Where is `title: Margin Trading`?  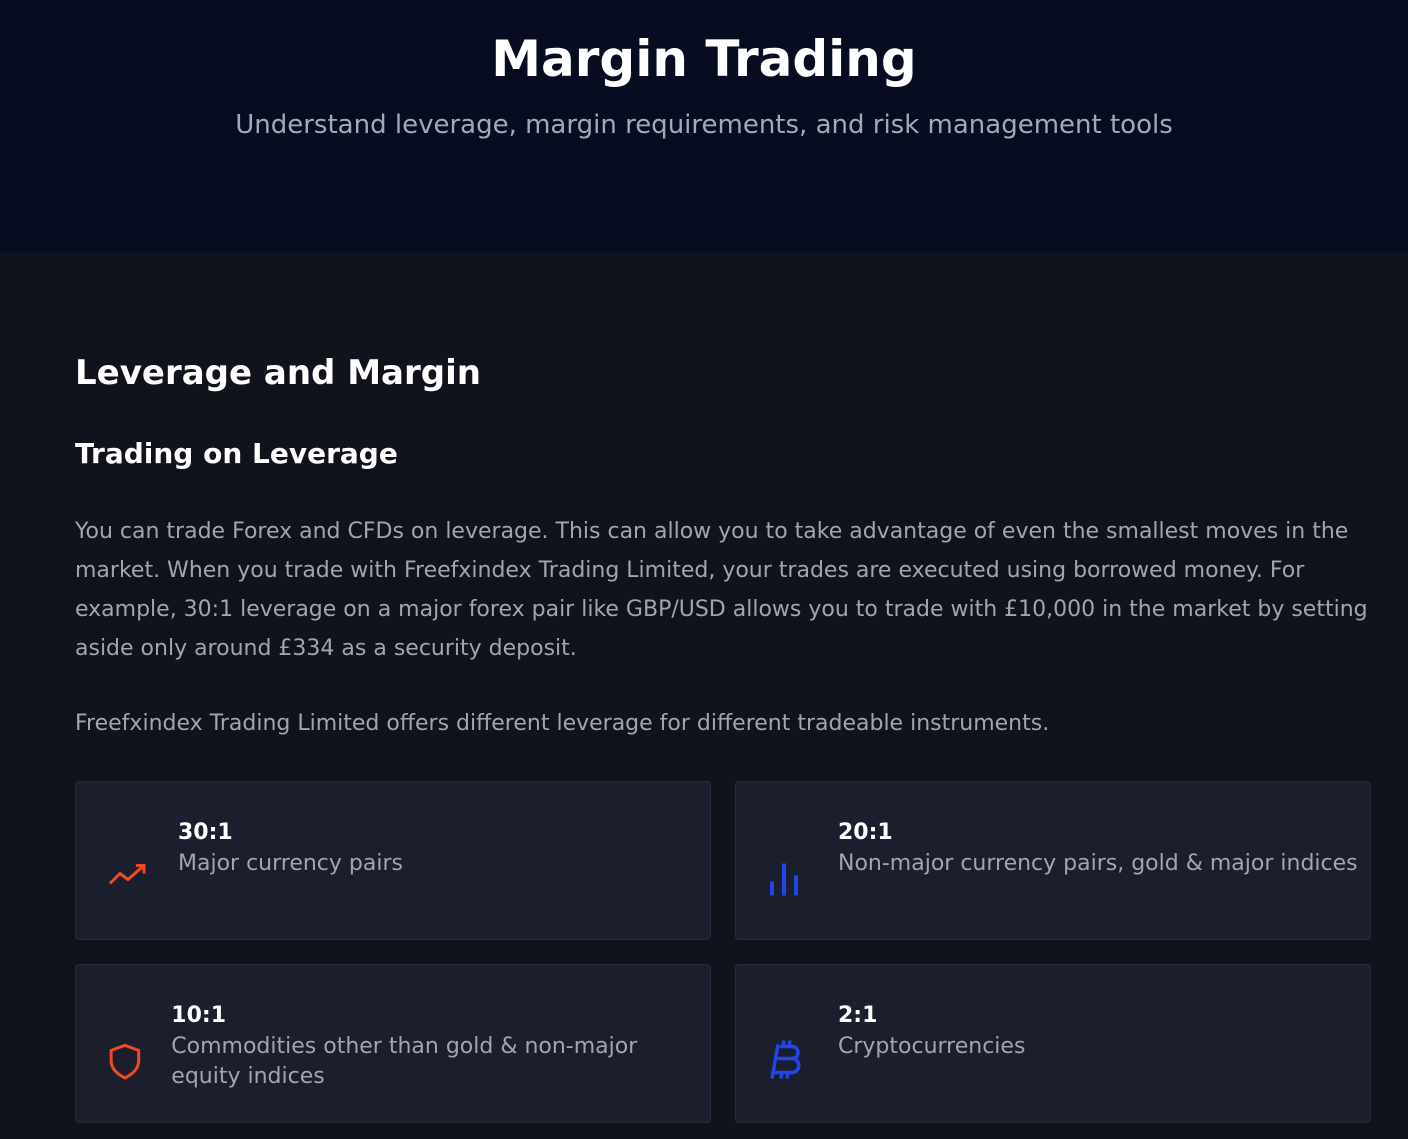 title: Margin Trading is located at coordinates (704, 59).